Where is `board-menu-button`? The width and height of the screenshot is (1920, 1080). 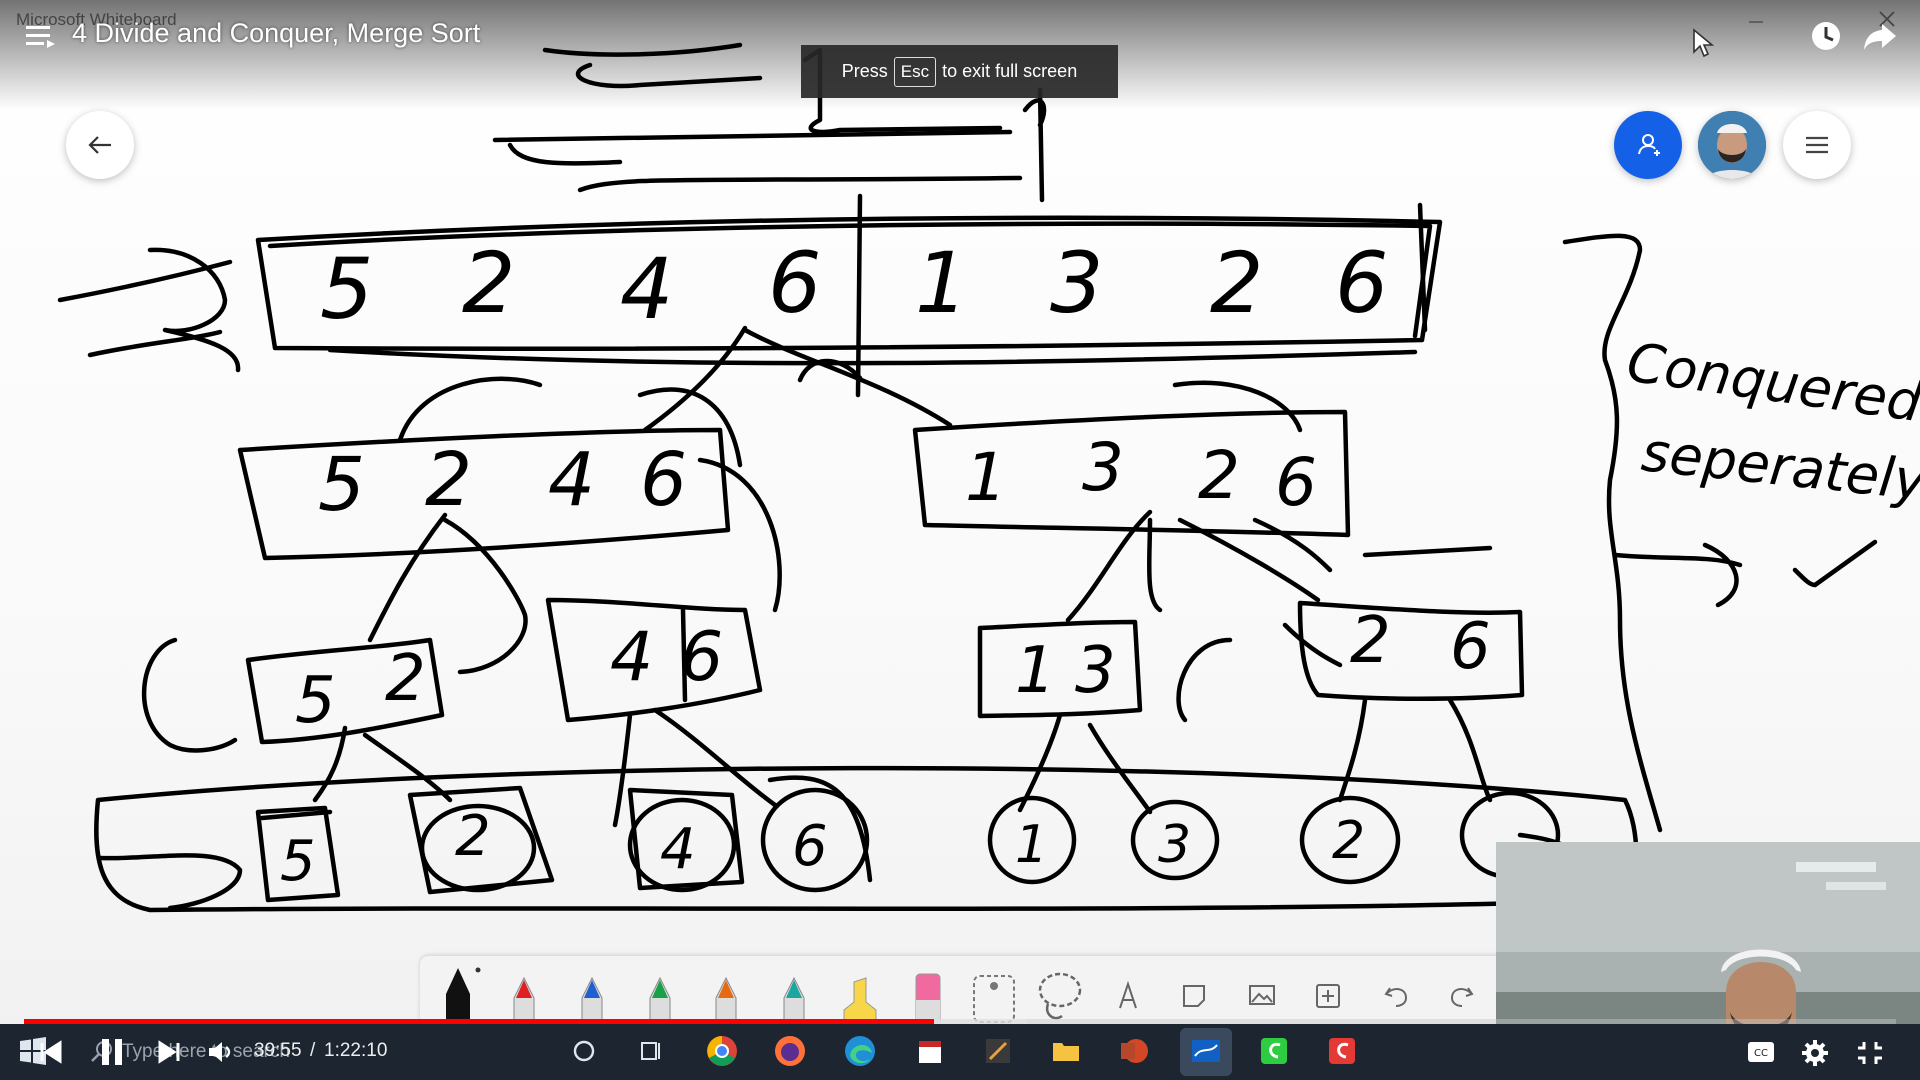
board-menu-button is located at coordinates (1817, 145).